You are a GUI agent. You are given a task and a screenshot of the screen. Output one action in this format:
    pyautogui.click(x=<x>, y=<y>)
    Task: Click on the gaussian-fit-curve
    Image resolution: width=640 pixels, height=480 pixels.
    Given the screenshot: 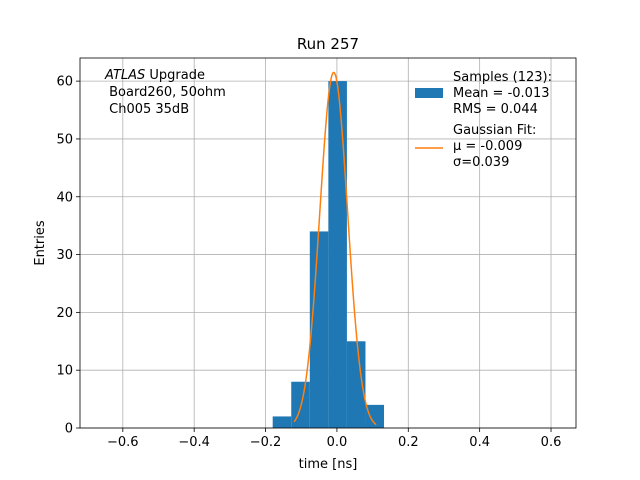 What is the action you would take?
    pyautogui.click(x=335, y=248)
    